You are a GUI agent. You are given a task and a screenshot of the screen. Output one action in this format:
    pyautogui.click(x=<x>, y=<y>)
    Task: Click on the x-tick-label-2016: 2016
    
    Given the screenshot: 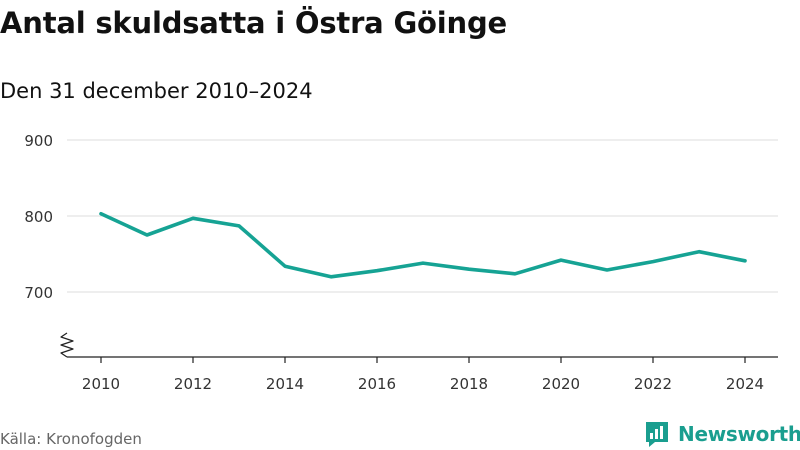 What is the action you would take?
    pyautogui.click(x=377, y=384)
    